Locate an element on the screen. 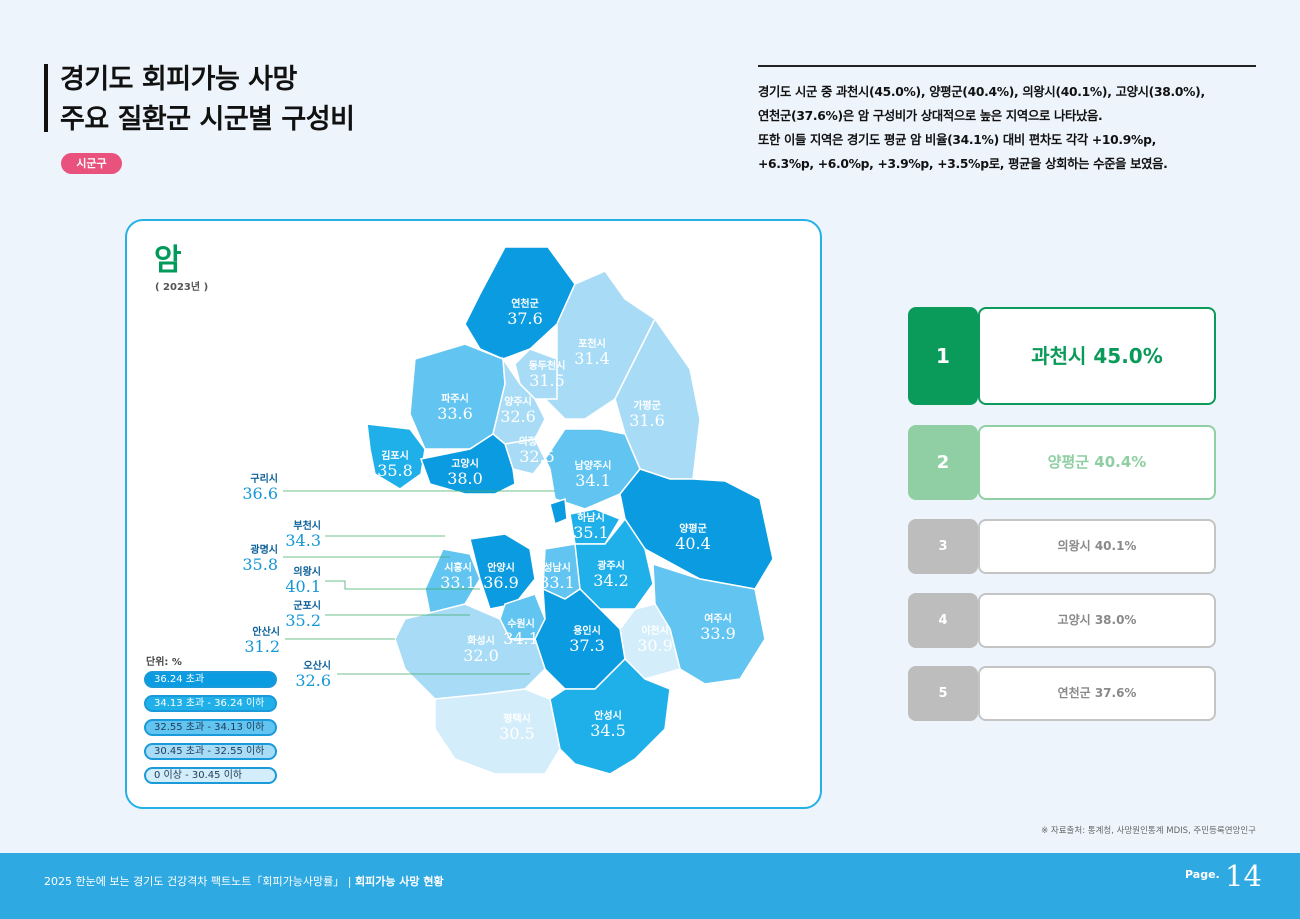 The height and width of the screenshot is (919, 1300). region-label-0: 연천군 is located at coordinates (525, 303).